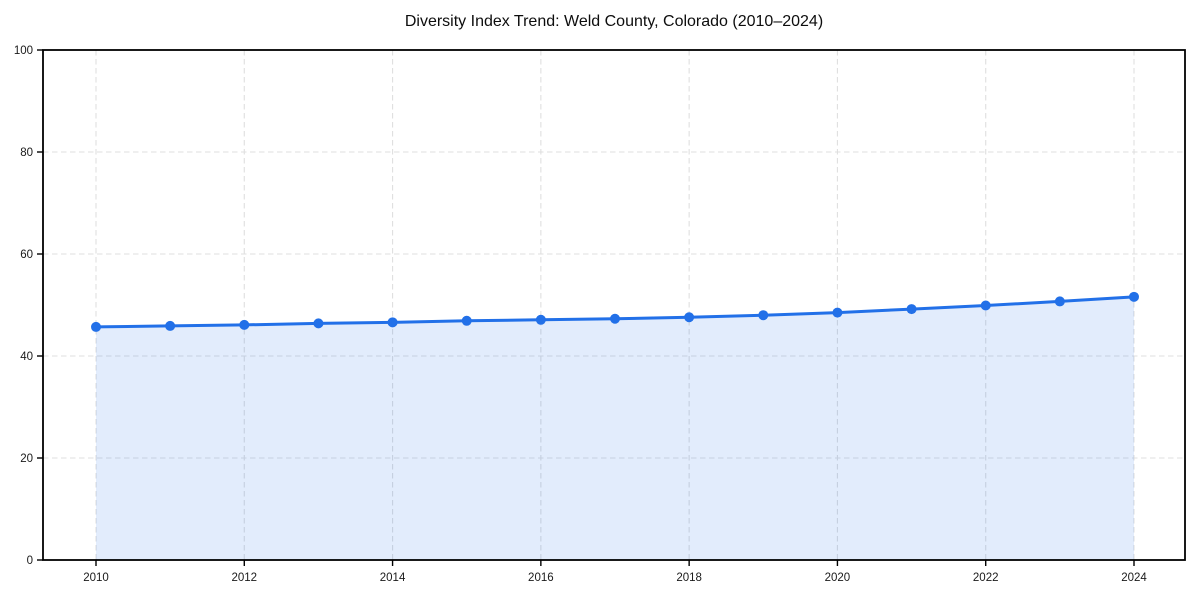 The height and width of the screenshot is (600, 1200). I want to click on x-tick-label: 2018, so click(689, 578).